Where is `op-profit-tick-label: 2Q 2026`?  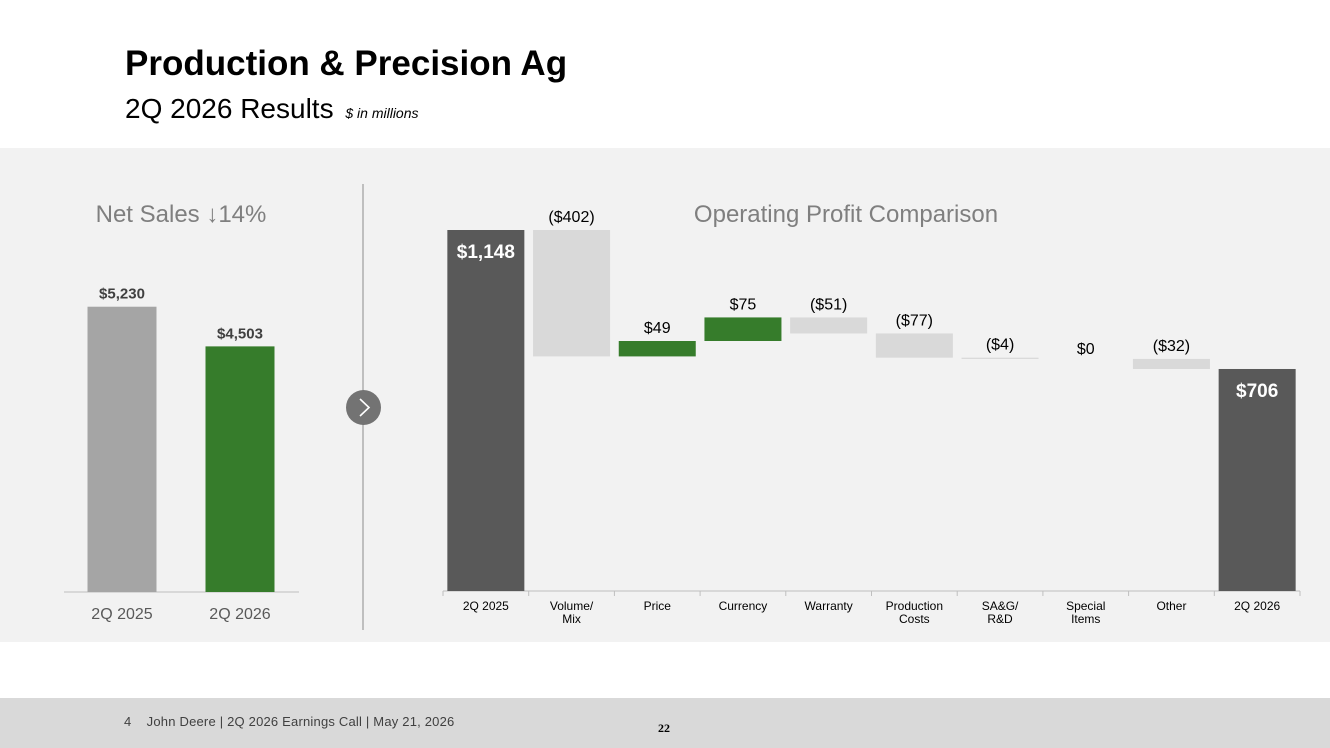
op-profit-tick-label: 2Q 2026 is located at coordinates (1257, 606).